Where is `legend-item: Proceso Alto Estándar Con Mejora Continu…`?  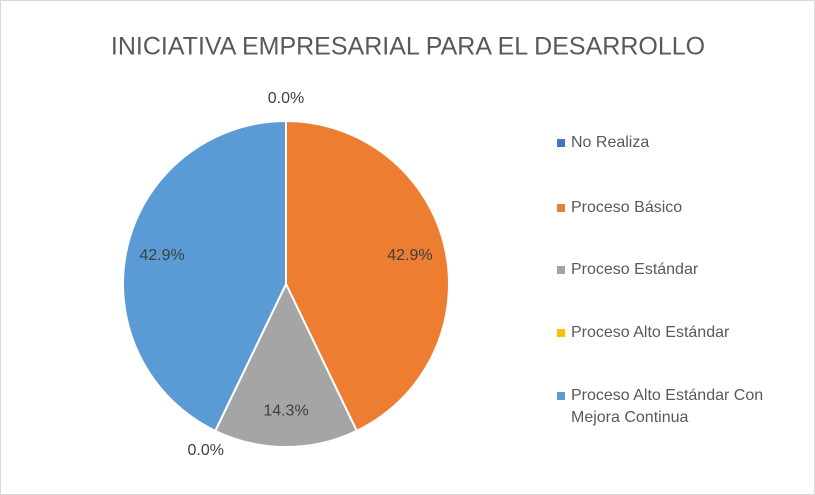 legend-item: Proceso Alto Estándar Con Mejora Continu… is located at coordinates (677, 407).